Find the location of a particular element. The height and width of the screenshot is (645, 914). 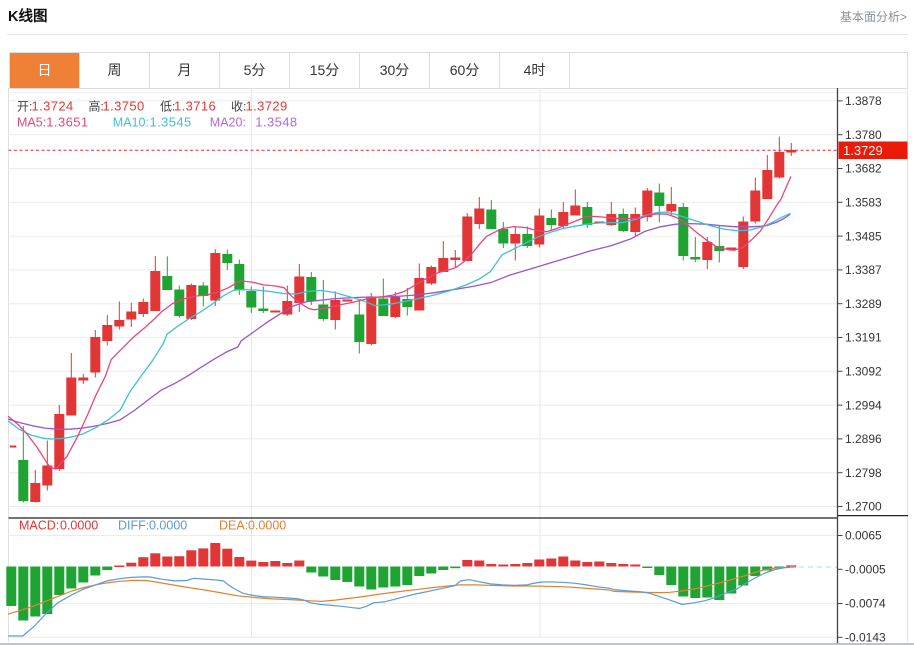

svg-text: 1.2700 is located at coordinates (863, 507).